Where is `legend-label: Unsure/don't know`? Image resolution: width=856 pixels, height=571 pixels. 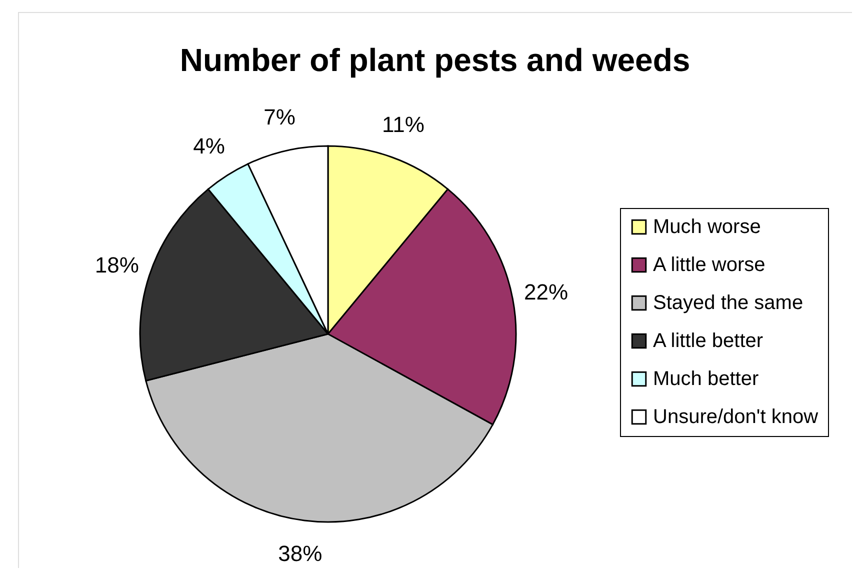 legend-label: Unsure/don't know is located at coordinates (736, 417).